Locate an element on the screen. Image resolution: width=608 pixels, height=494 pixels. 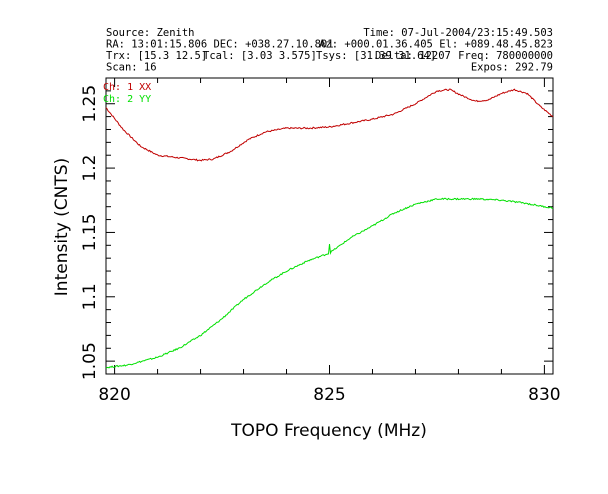
y-tick-label: 1.1 is located at coordinates (90, 296).